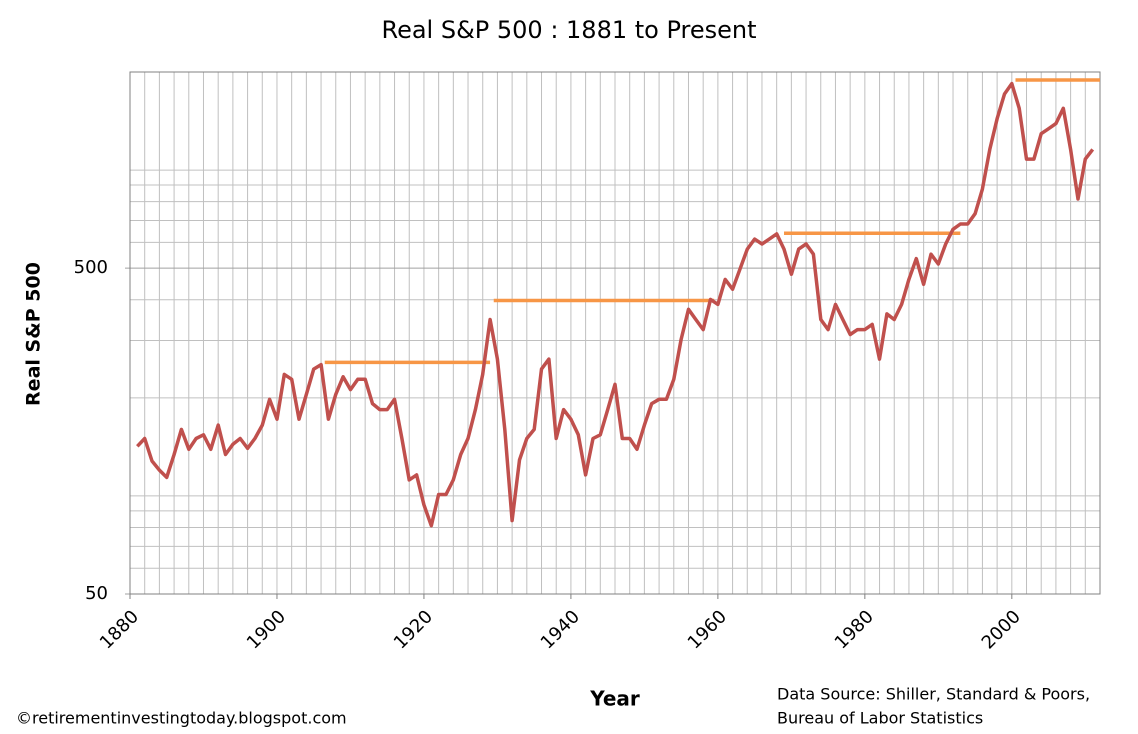 The image size is (1138, 734). I want to click on y-axis-label: Real S&P 500, so click(34, 334).